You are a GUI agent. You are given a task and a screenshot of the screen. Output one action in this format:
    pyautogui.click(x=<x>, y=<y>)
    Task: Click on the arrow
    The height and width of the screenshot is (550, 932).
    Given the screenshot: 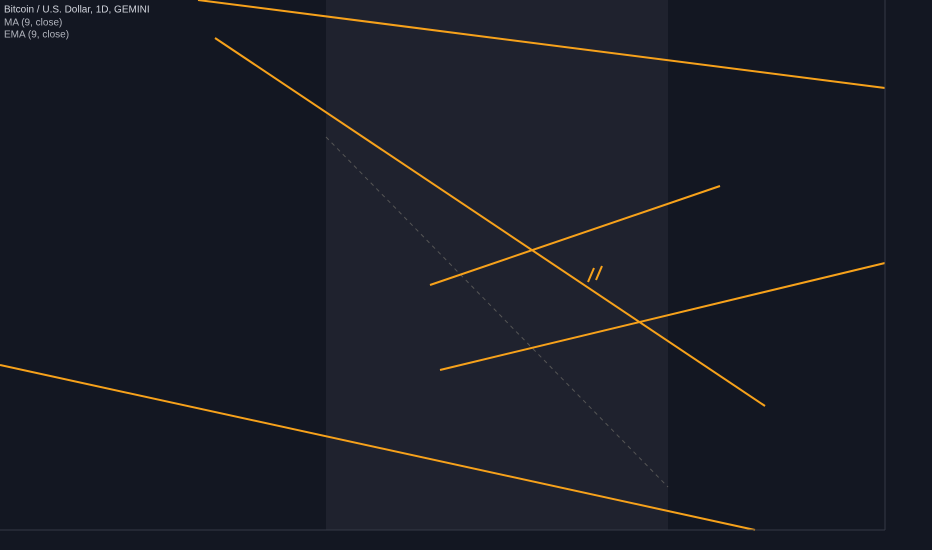 What is the action you would take?
    pyautogui.click(x=595, y=274)
    